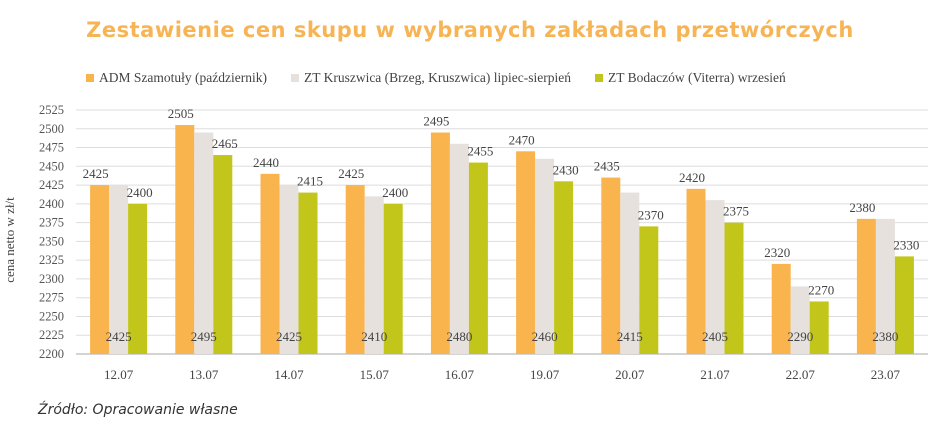  Describe the element at coordinates (801, 374) in the screenshot. I see `x-tick-label: 22.07` at that location.